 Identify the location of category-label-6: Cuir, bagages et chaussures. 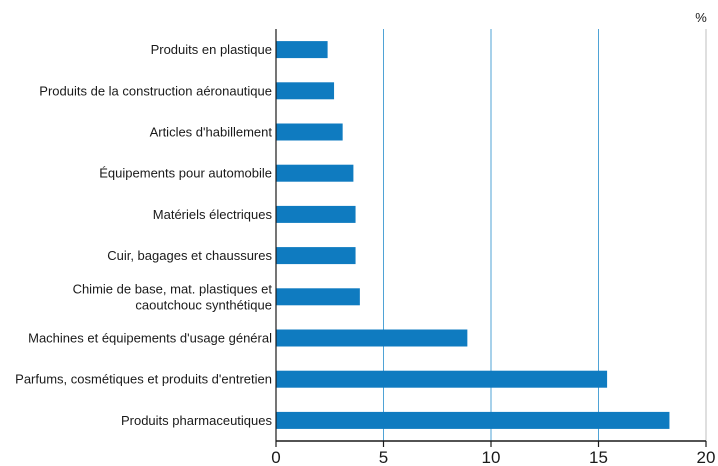
(189, 255).